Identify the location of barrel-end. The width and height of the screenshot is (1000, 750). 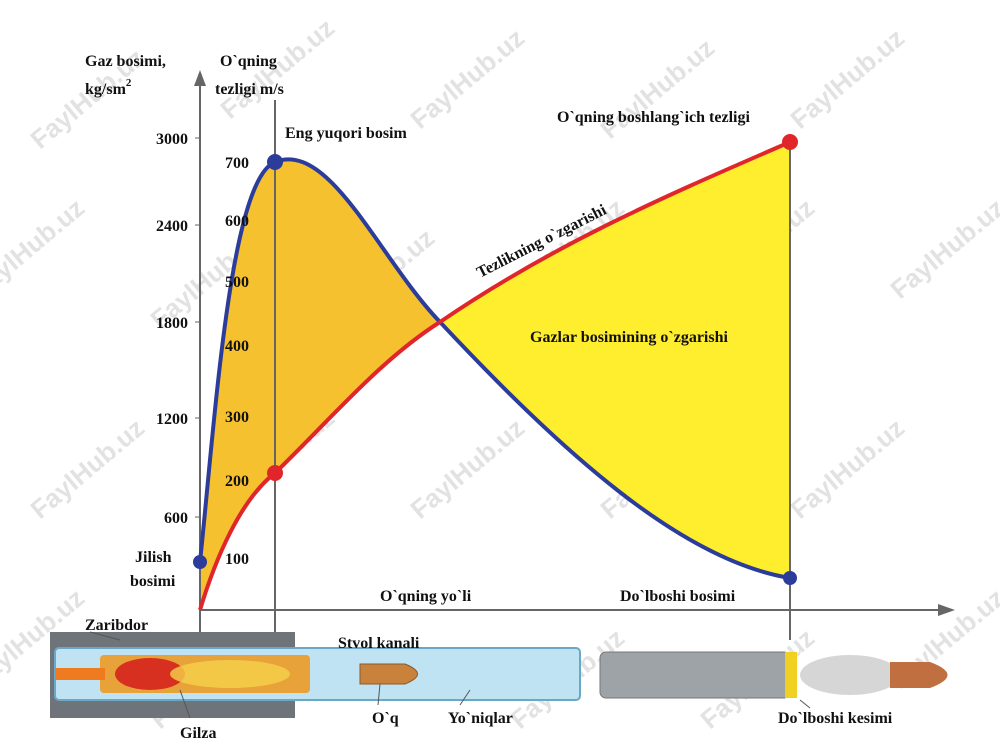
(695, 675).